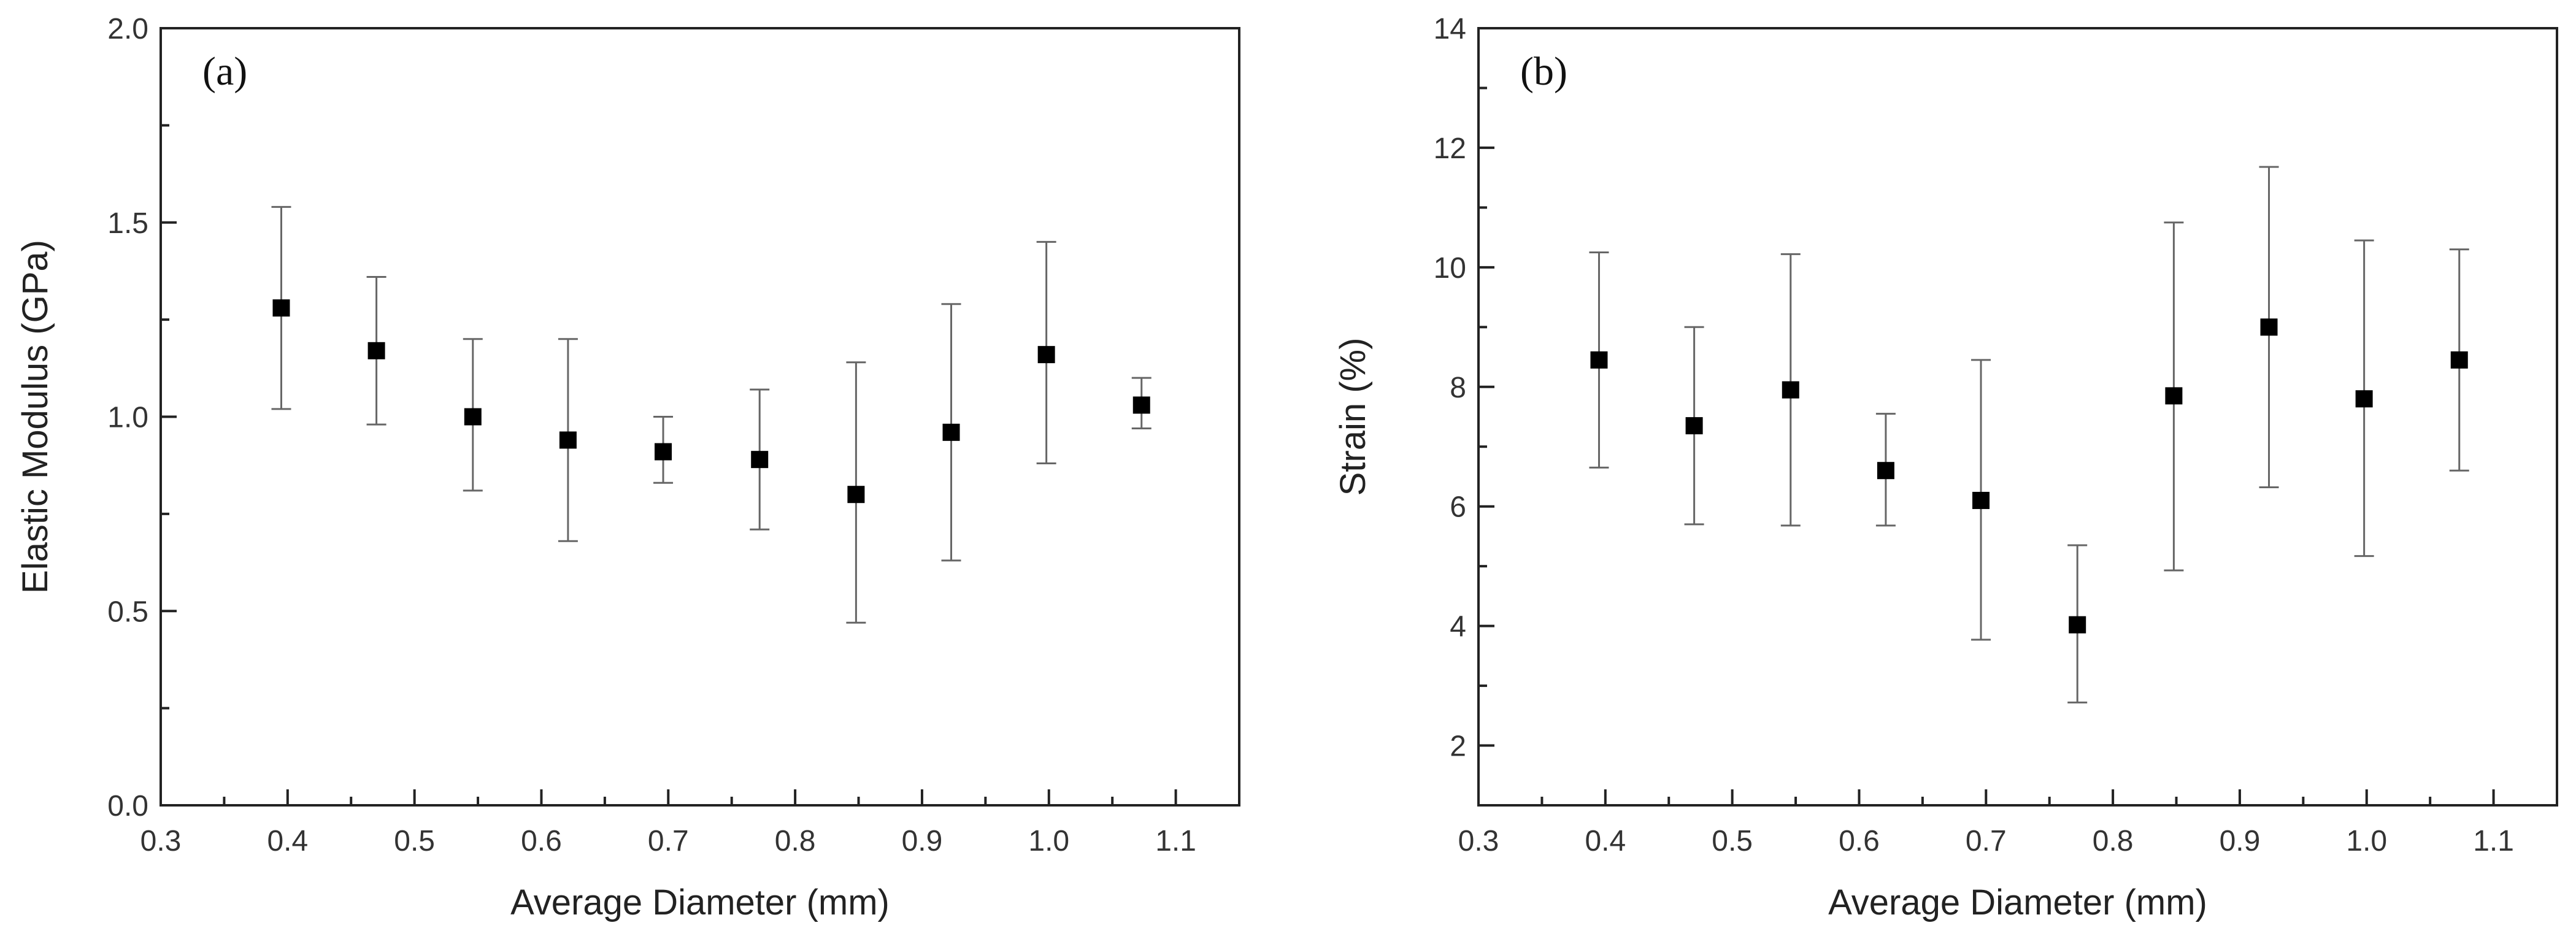 Image resolution: width=2576 pixels, height=939 pixels. I want to click on y-tick-label: 6, so click(1458, 507).